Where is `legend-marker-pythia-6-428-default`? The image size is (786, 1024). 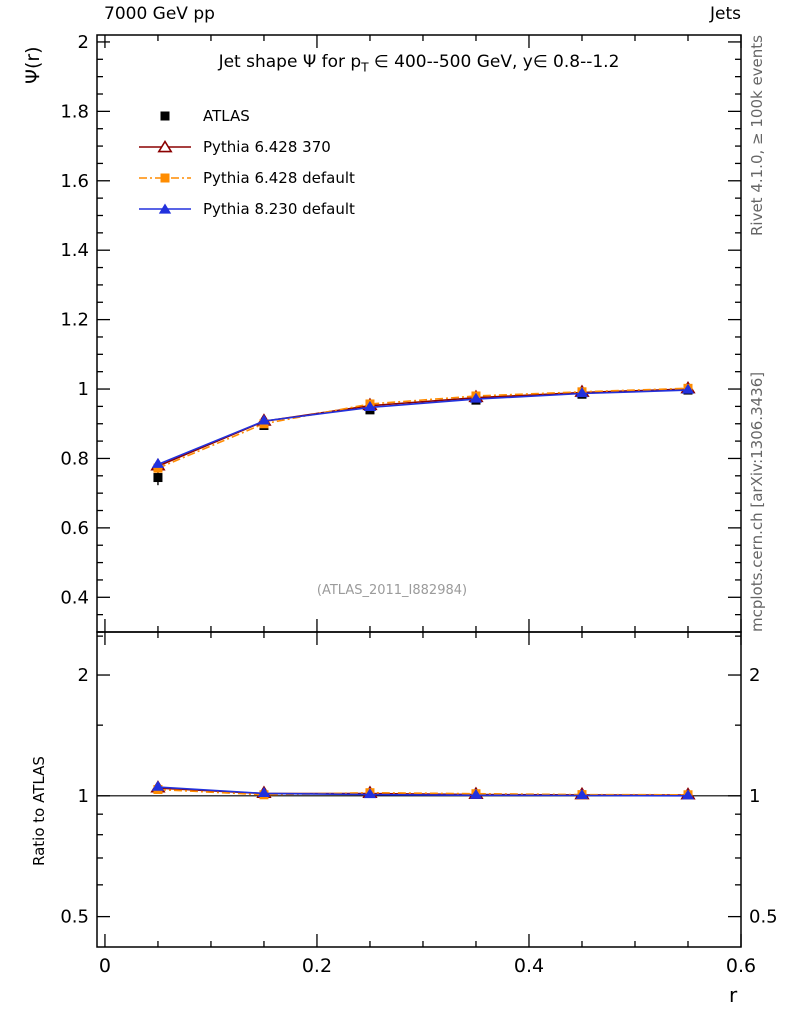 legend-marker-pythia-6-428-default is located at coordinates (165, 177).